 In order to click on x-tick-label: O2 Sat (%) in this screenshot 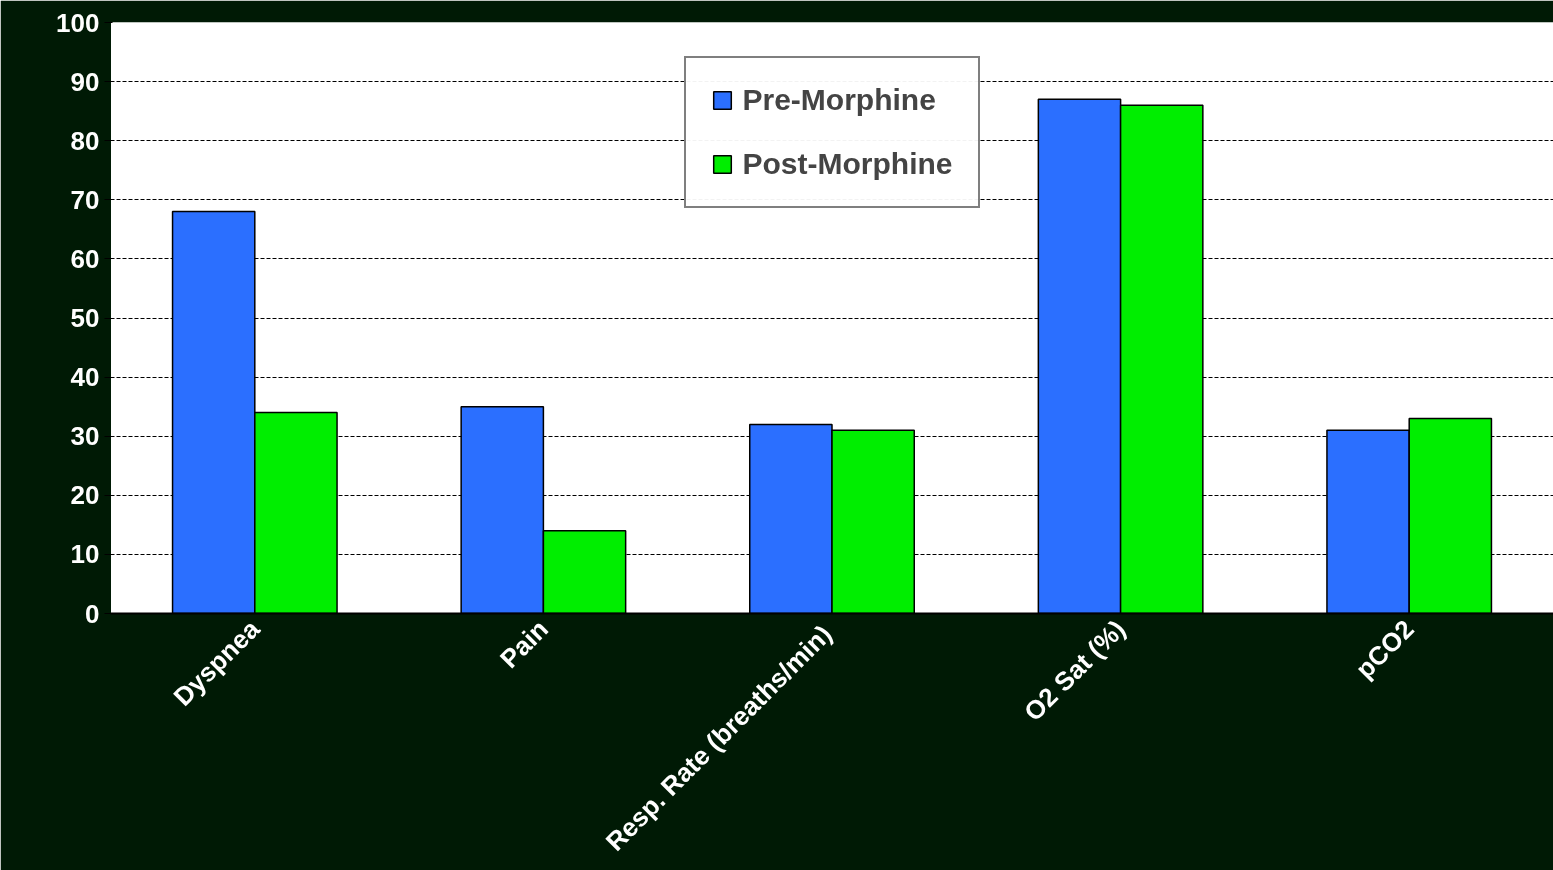, I will do `click(1075, 670)`.